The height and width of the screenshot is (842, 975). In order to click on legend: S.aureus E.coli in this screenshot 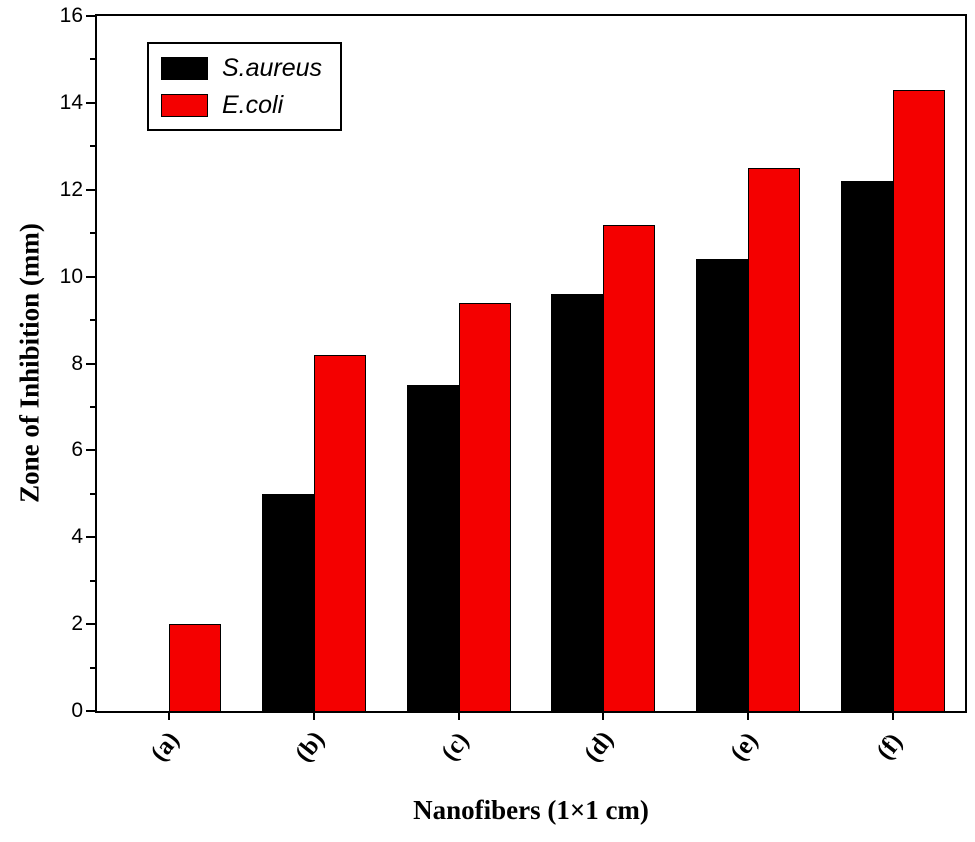, I will do `click(245, 86)`.